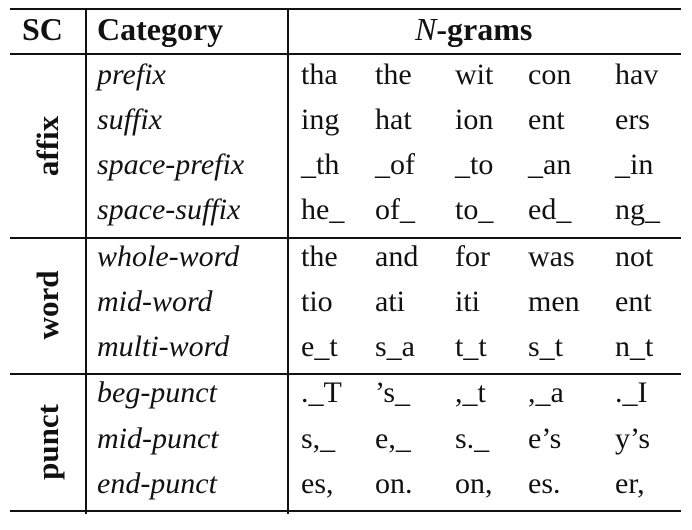 The width and height of the screenshot is (692, 530). What do you see at coordinates (630, 483) in the screenshot?
I see `ngram-cell: er,` at bounding box center [630, 483].